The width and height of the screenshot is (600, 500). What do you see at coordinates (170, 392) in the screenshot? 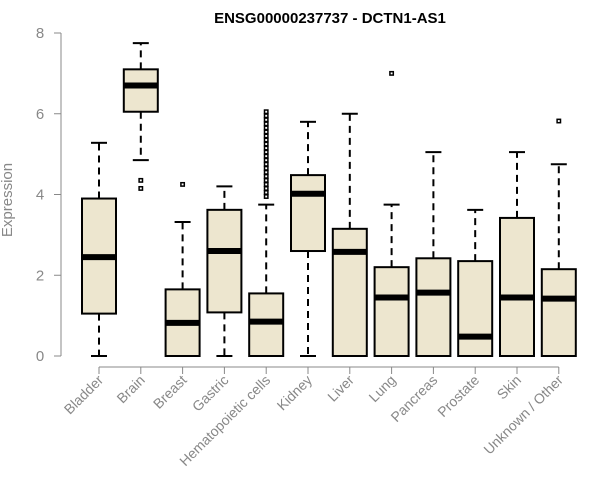
I see `x-tick-label: Breast` at bounding box center [170, 392].